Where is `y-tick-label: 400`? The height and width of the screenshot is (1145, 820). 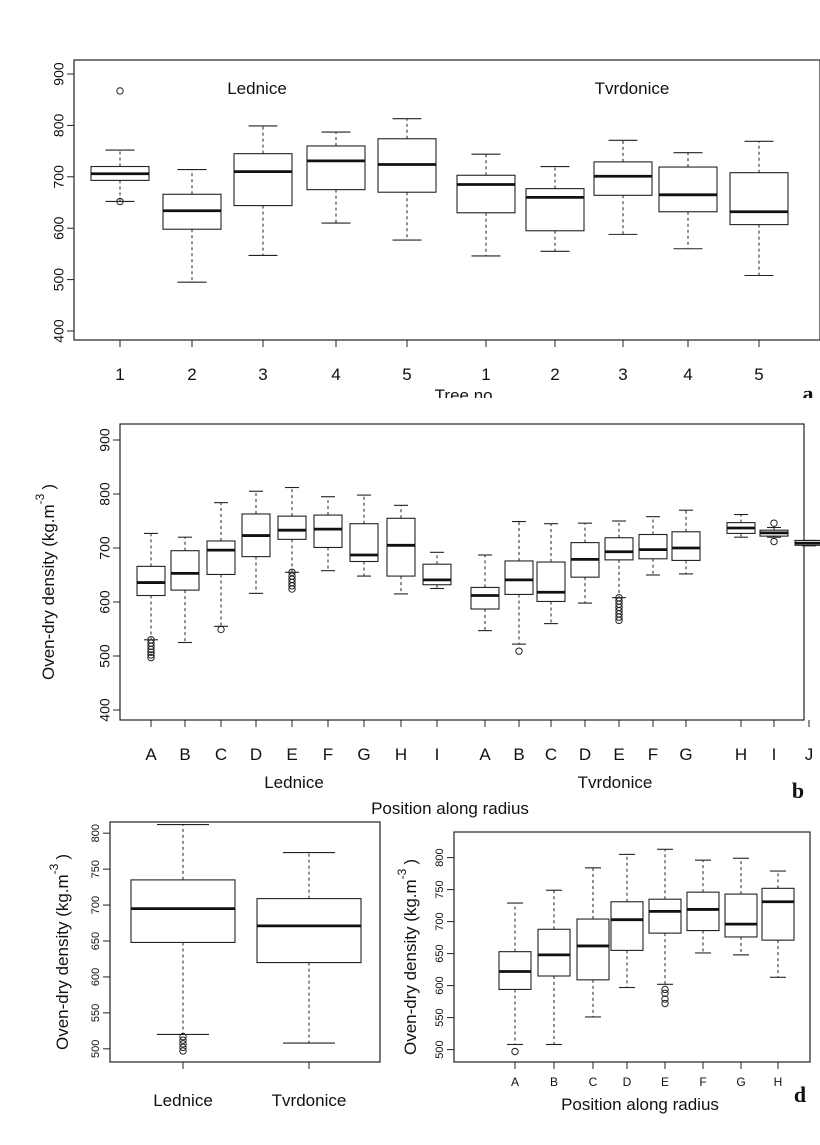
y-tick-label: 400 is located at coordinates (105, 710).